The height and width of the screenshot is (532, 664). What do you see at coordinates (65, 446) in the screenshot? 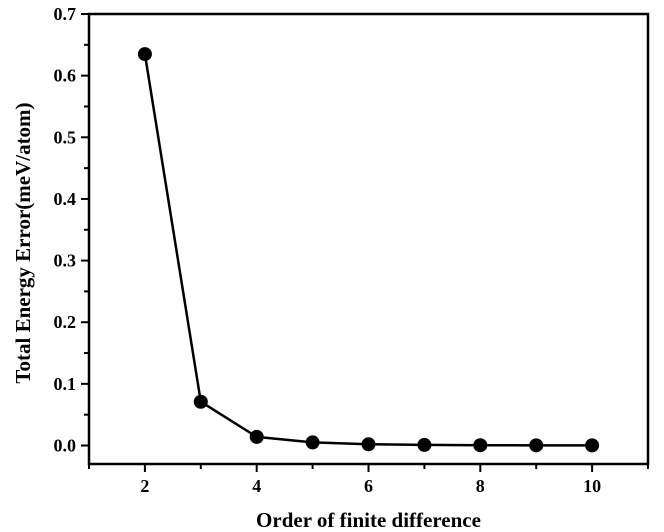
I see `y-tick-label: 0.0` at bounding box center [65, 446].